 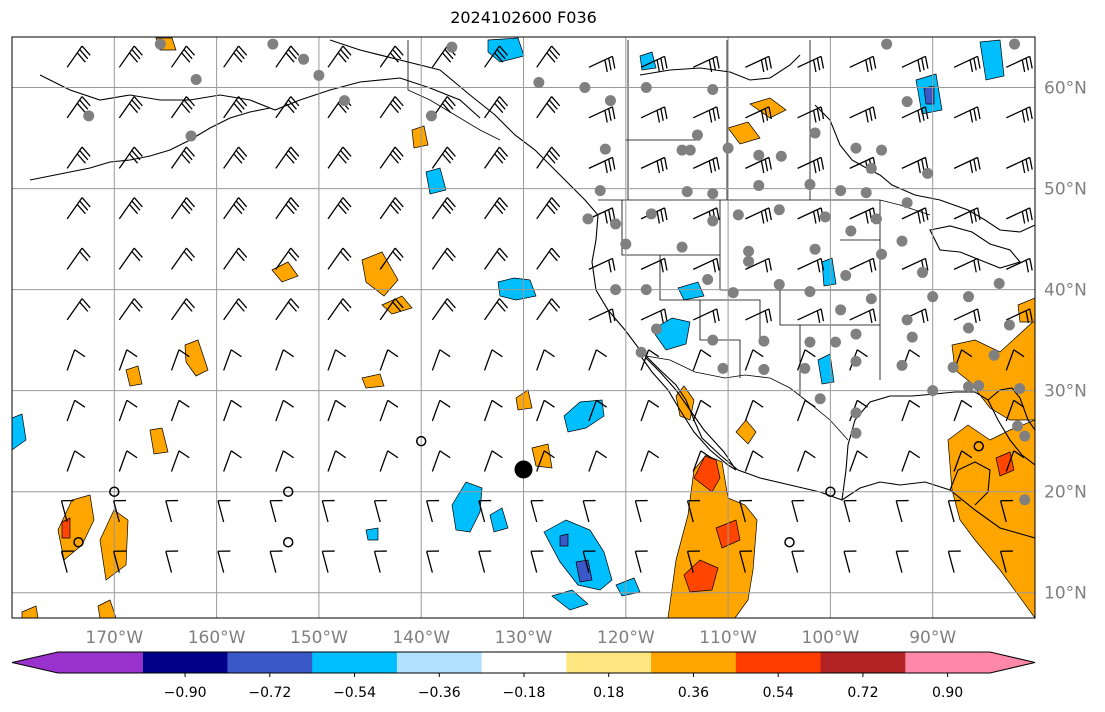 I want to click on latitude-label: 50°N, so click(x=1065, y=190).